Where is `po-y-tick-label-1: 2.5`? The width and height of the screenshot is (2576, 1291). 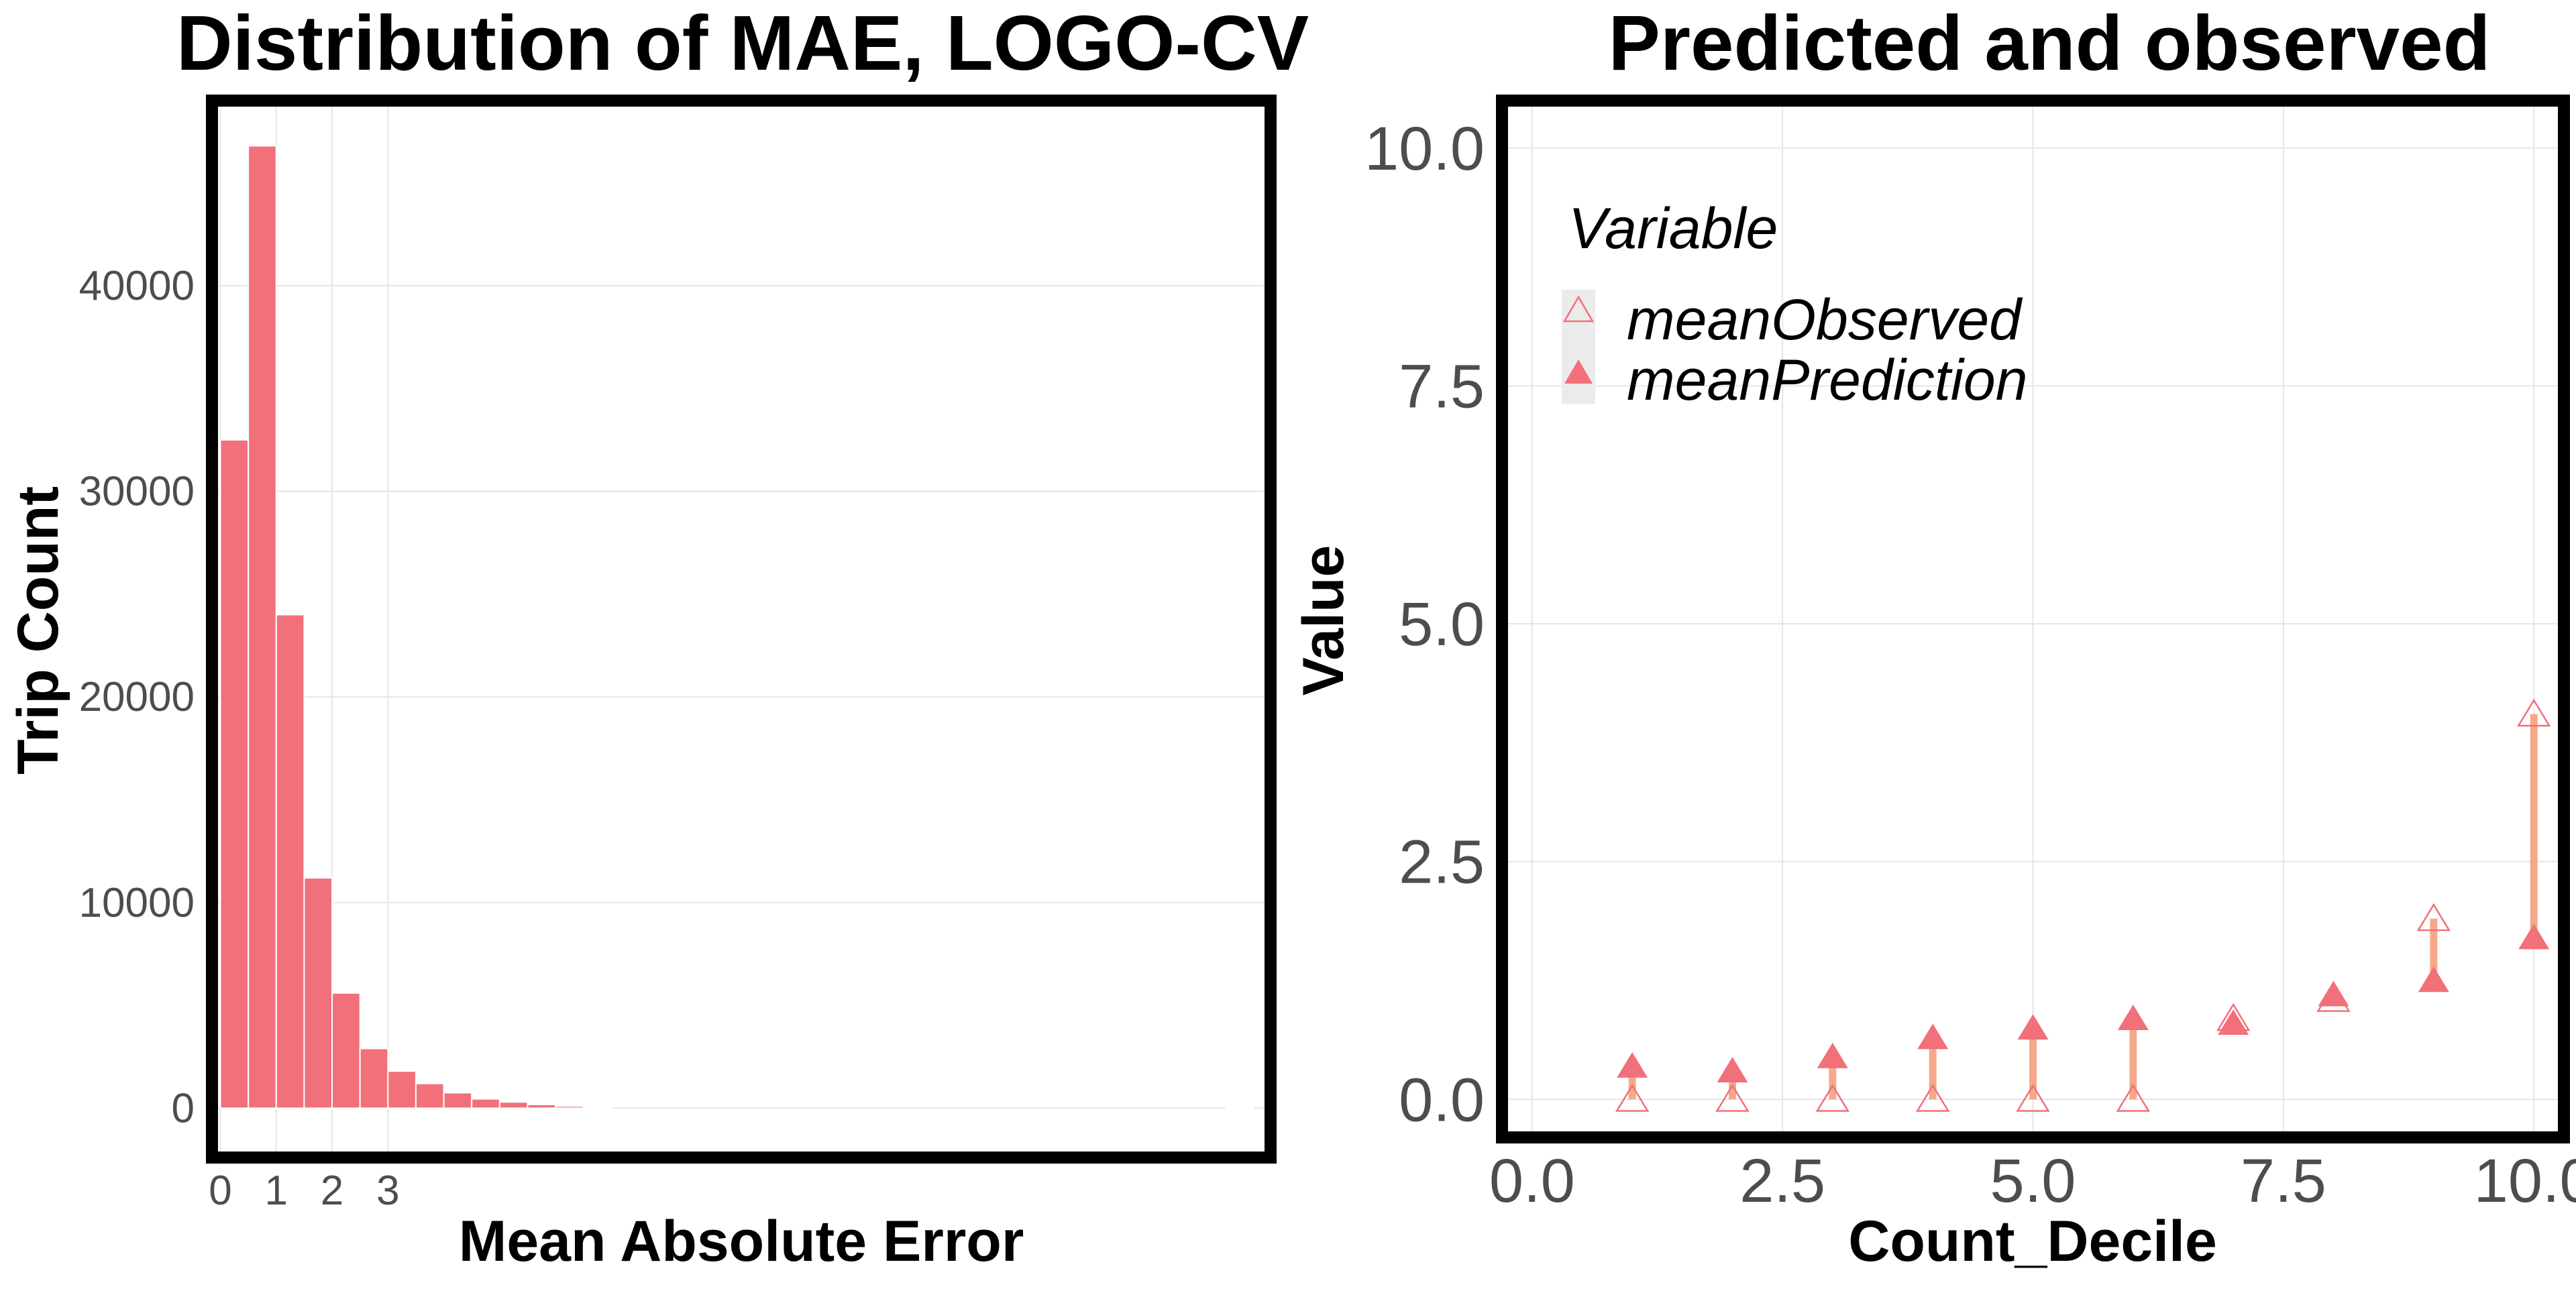
po-y-tick-label-1: 2.5 is located at coordinates (1442, 862).